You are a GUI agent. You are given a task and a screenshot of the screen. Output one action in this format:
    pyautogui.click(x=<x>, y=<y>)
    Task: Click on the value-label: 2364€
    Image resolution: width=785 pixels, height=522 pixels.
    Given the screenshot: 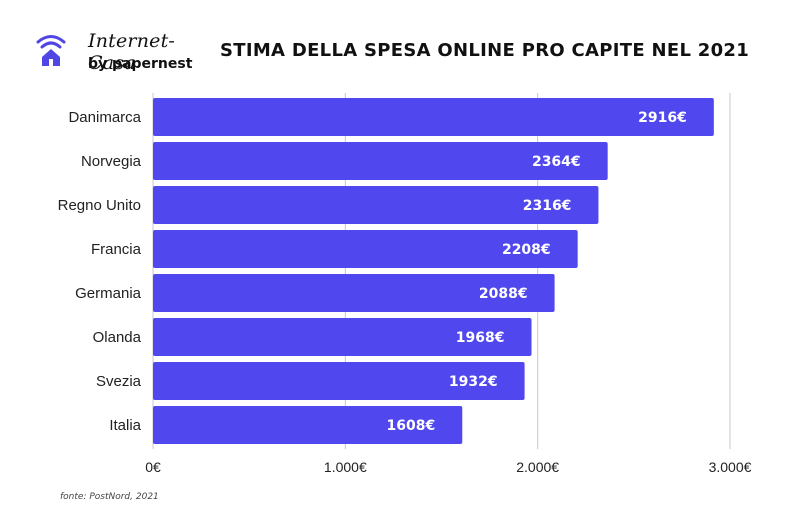 What is the action you would take?
    pyautogui.click(x=556, y=162)
    